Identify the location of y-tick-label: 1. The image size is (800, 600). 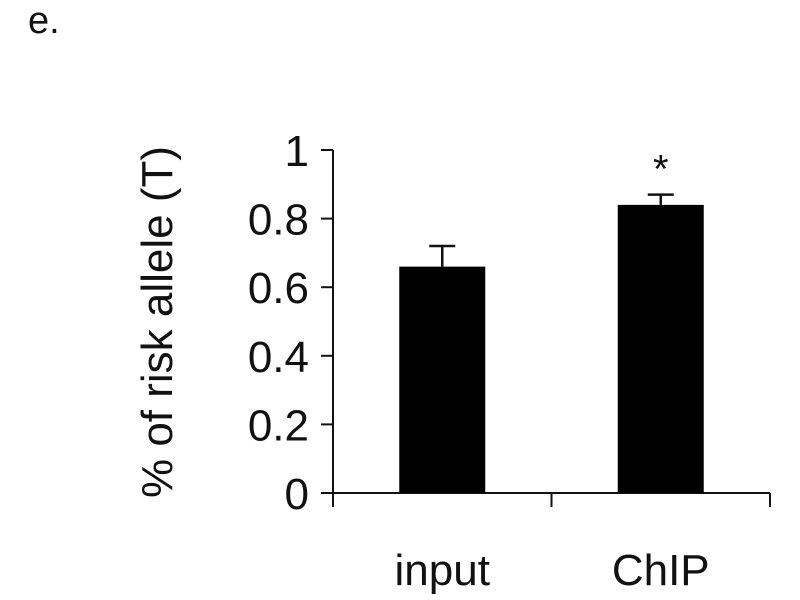
(297, 151).